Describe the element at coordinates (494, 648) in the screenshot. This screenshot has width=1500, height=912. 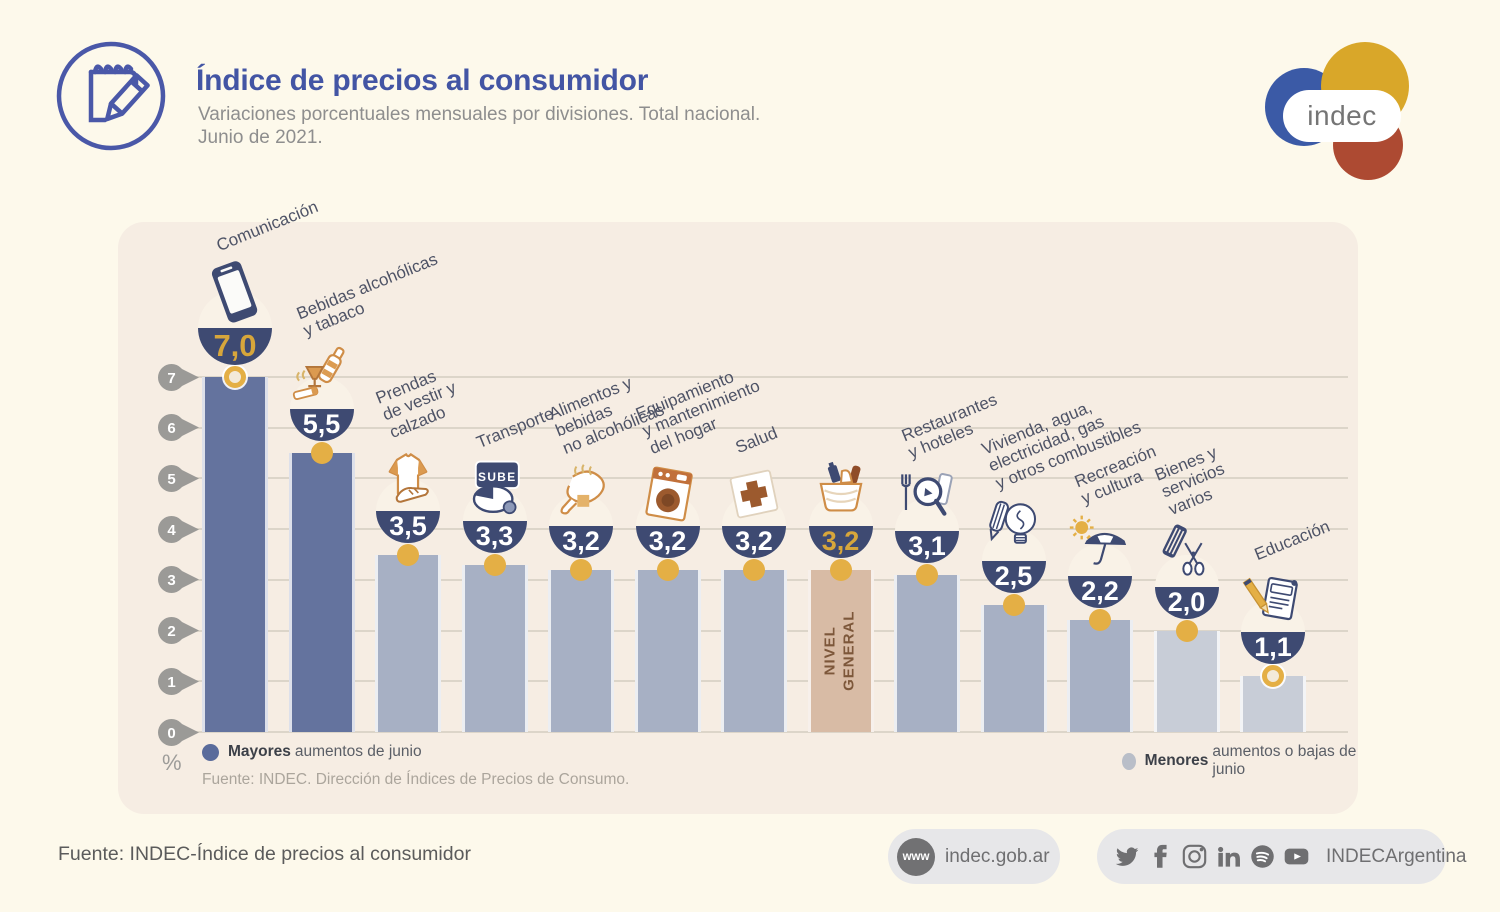
I see `bar-transporte` at that location.